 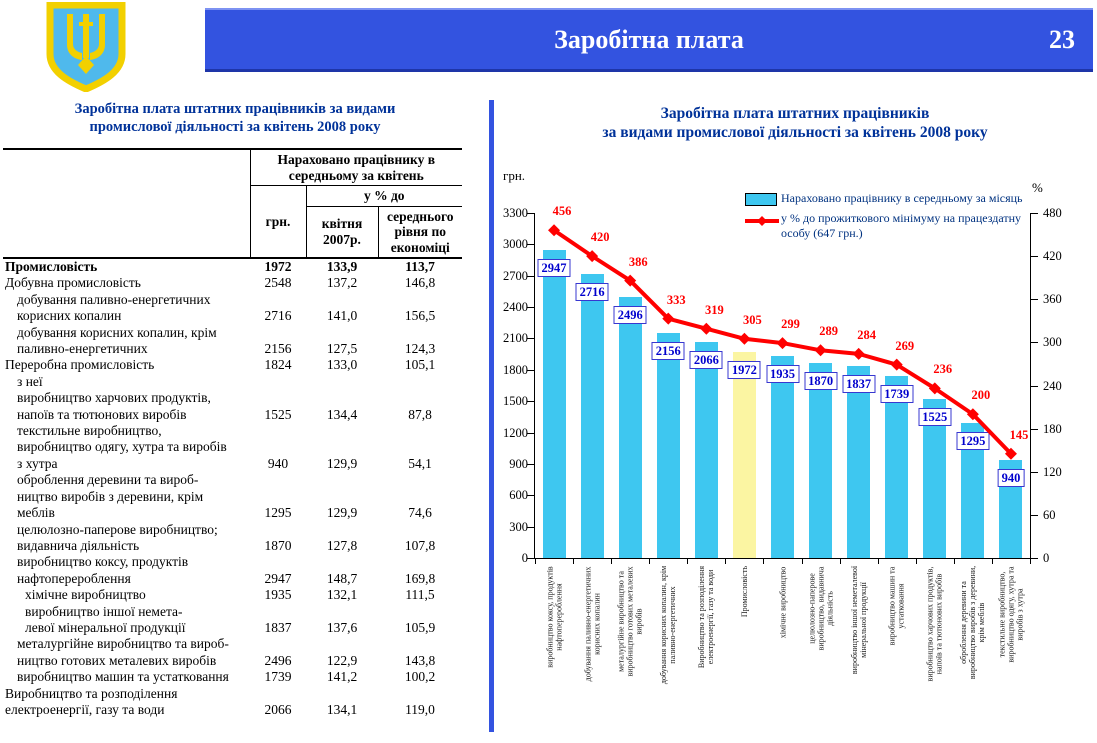 I want to click on cell-uah: 1295, so click(x=278, y=513).